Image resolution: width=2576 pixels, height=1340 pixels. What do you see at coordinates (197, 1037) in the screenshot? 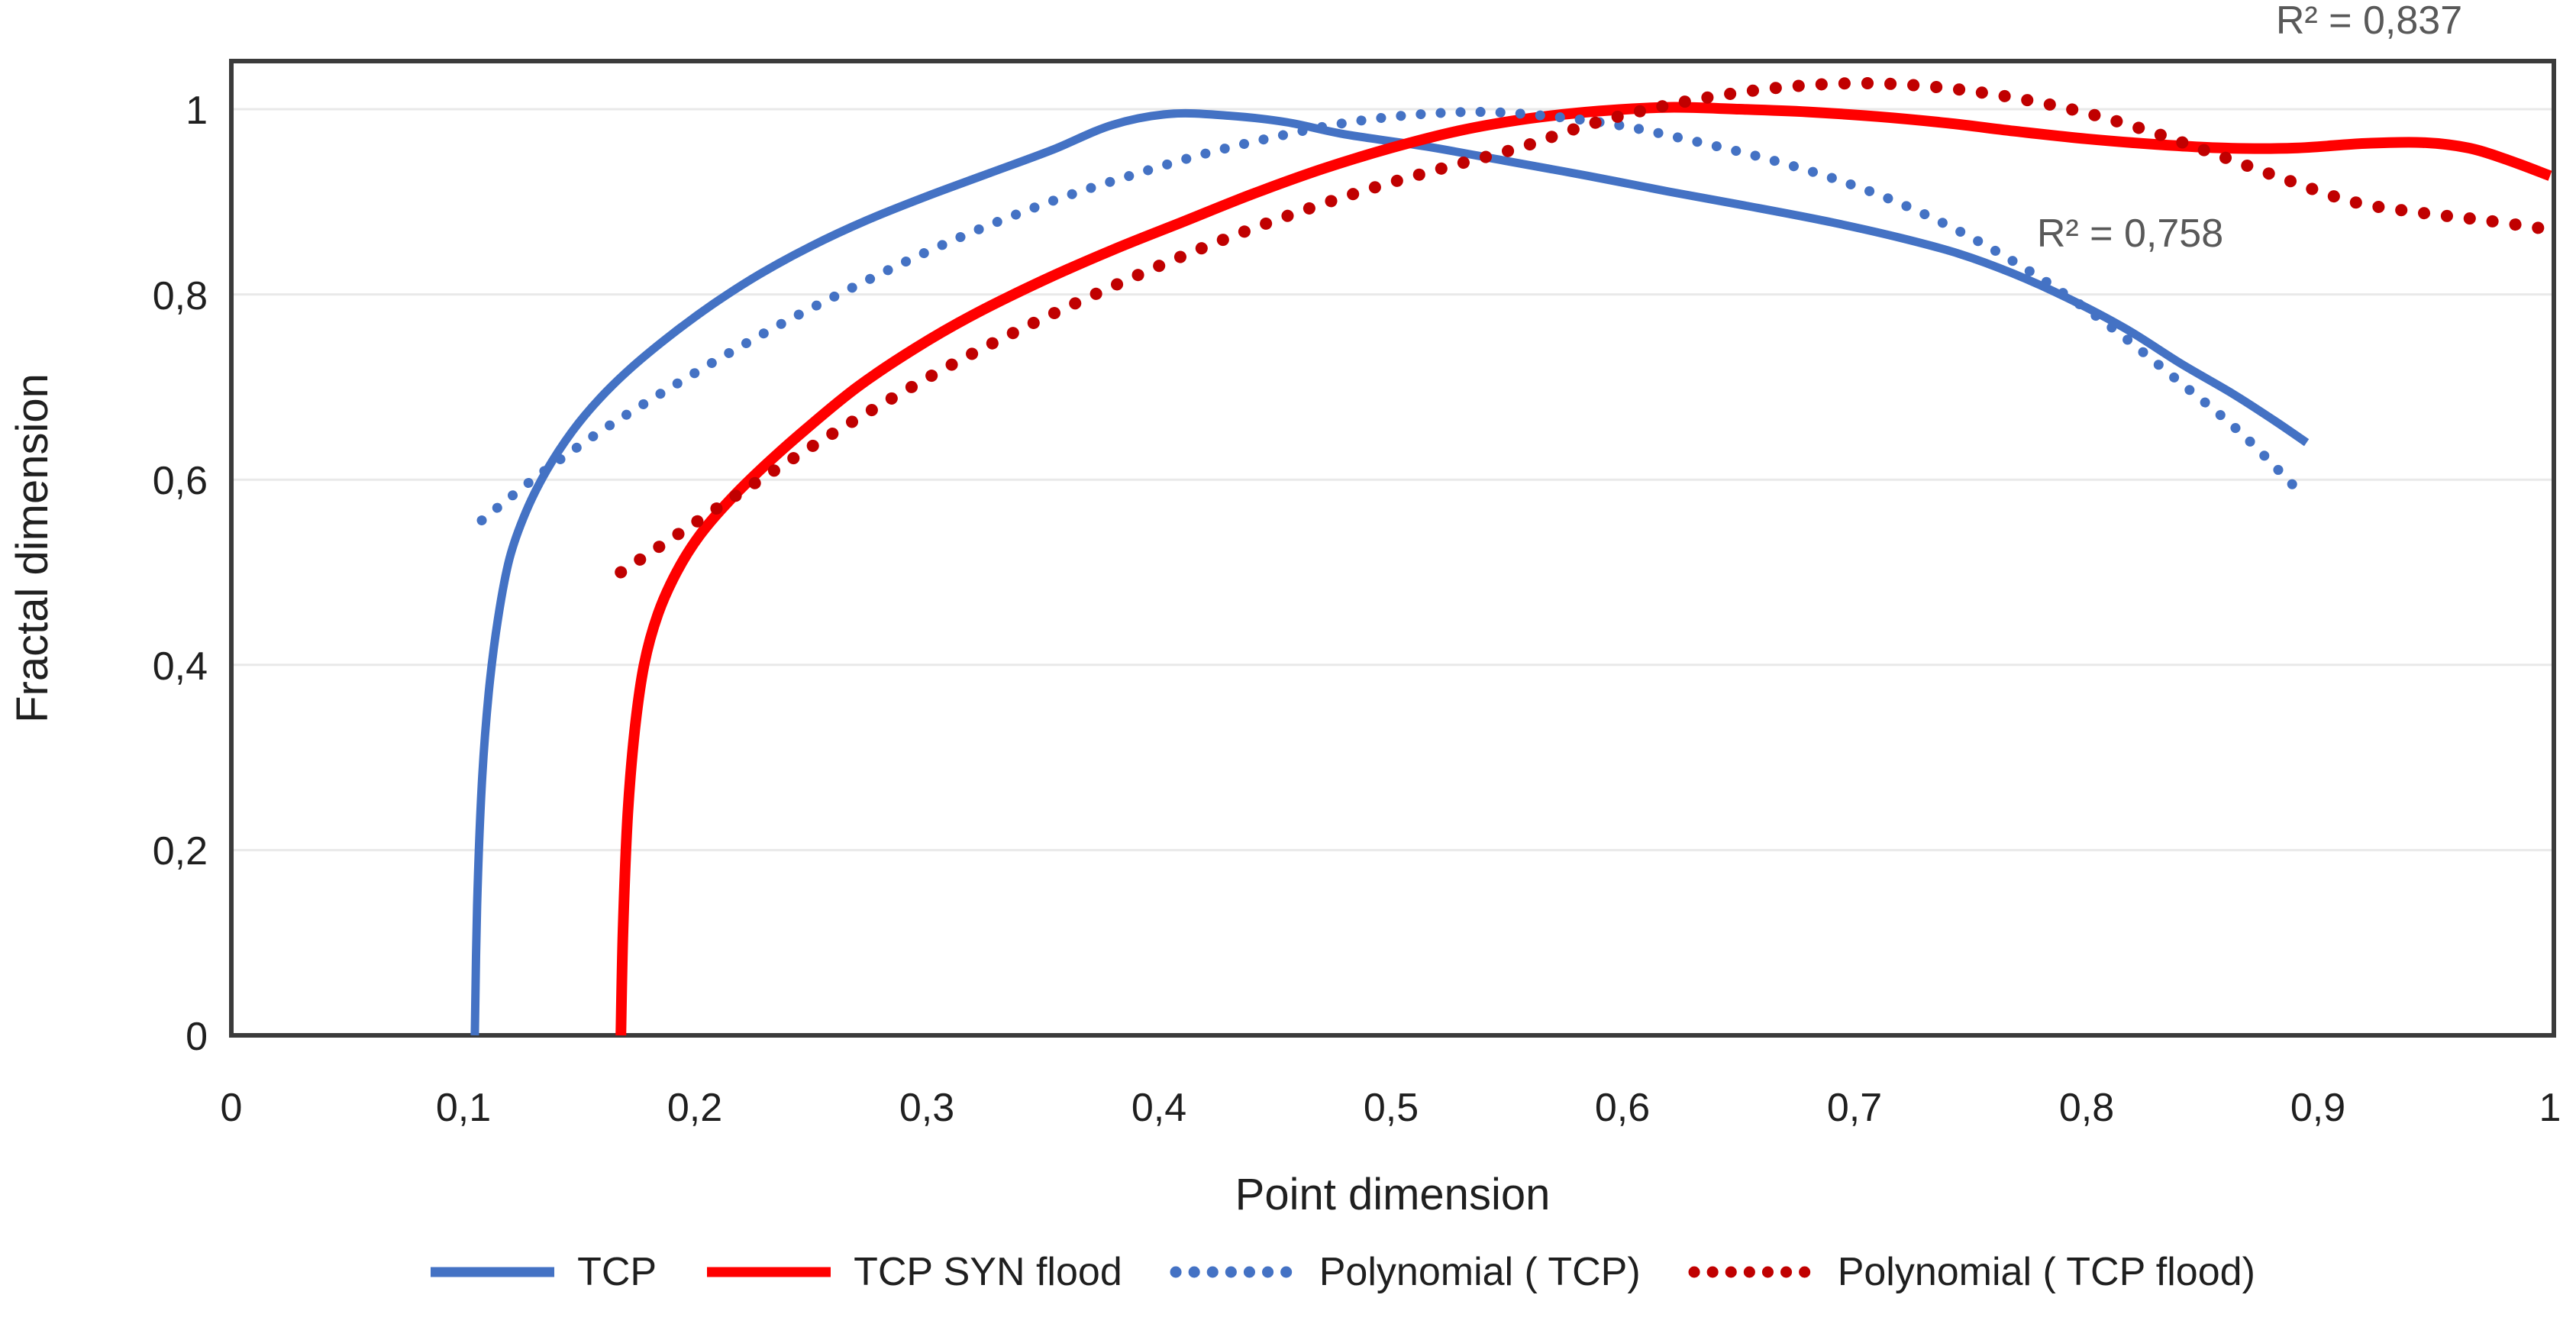
I see `y-tick-label: 0` at bounding box center [197, 1037].